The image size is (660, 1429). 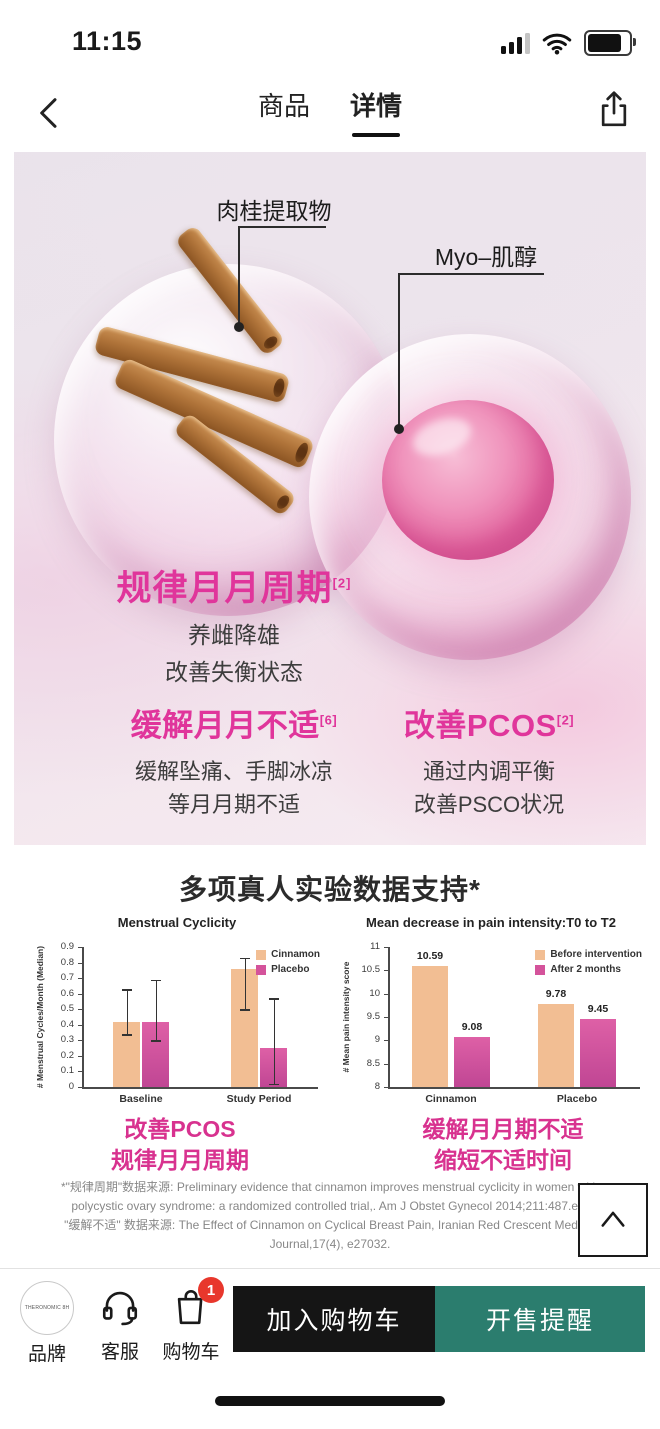 What do you see at coordinates (67, 978) in the screenshot?
I see `y-tick-label: 0.7` at bounding box center [67, 978].